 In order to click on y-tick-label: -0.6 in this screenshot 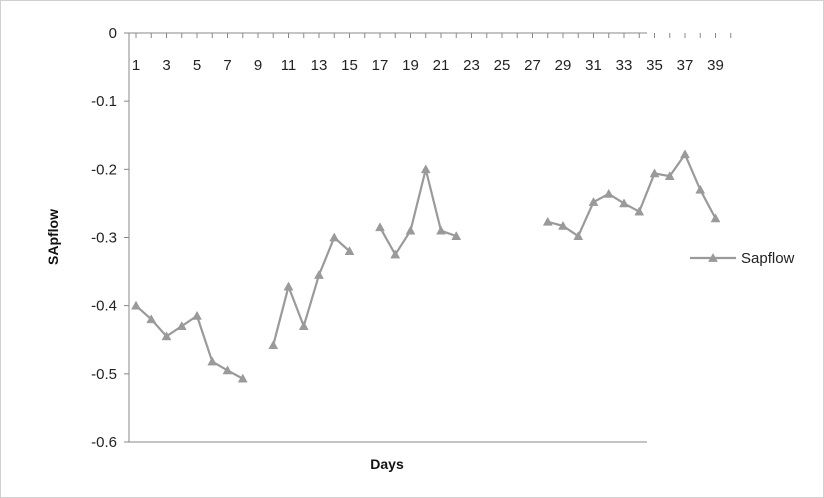, I will do `click(104, 442)`.